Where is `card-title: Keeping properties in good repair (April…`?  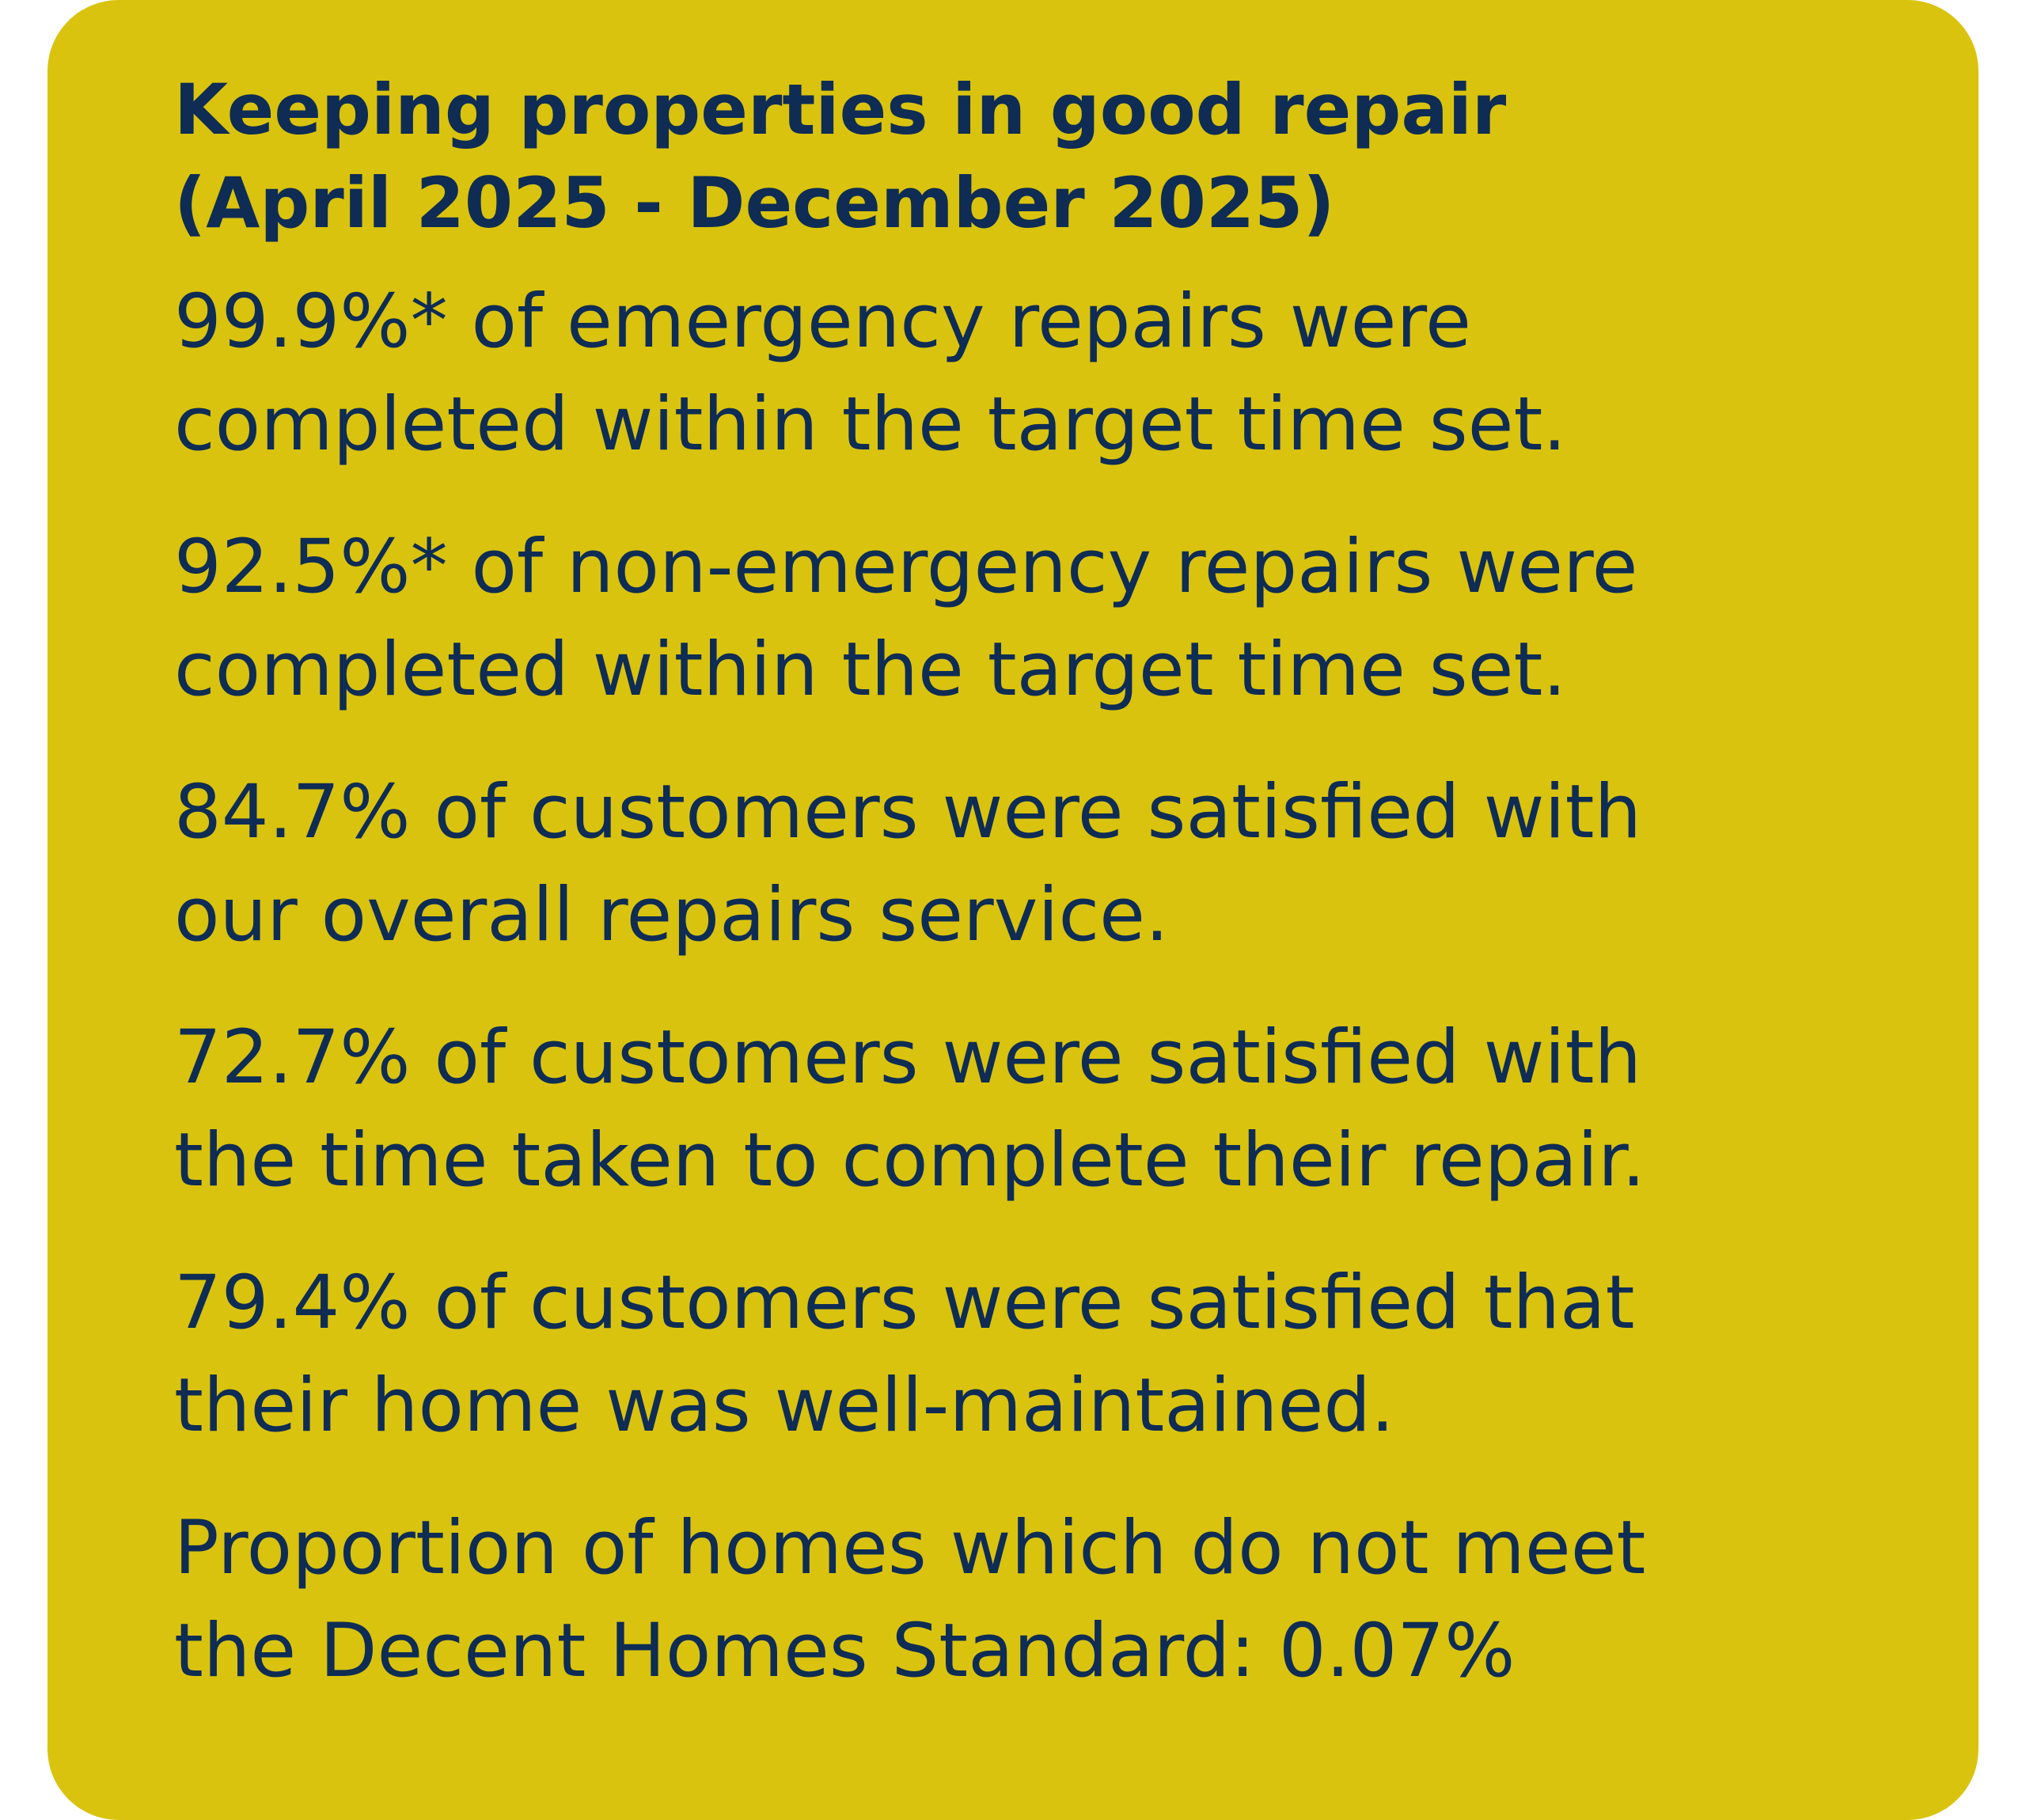
card-title: Keeping properties in good repair (April… is located at coordinates (1076, 156).